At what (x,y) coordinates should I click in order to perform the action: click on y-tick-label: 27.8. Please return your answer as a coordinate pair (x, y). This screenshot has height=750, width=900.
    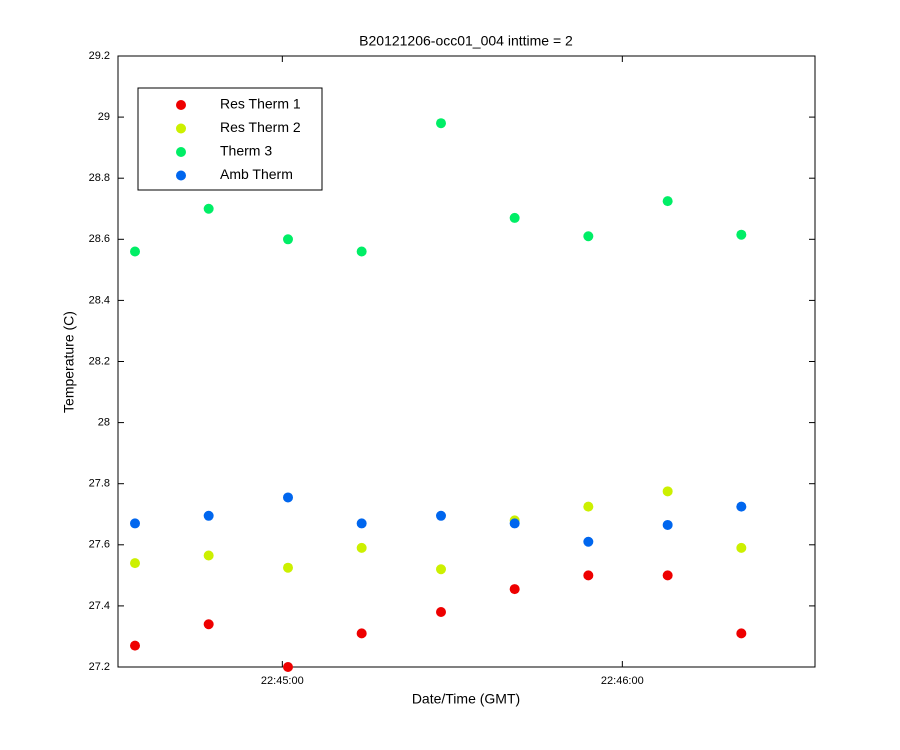
    Looking at the image, I should click on (99, 484).